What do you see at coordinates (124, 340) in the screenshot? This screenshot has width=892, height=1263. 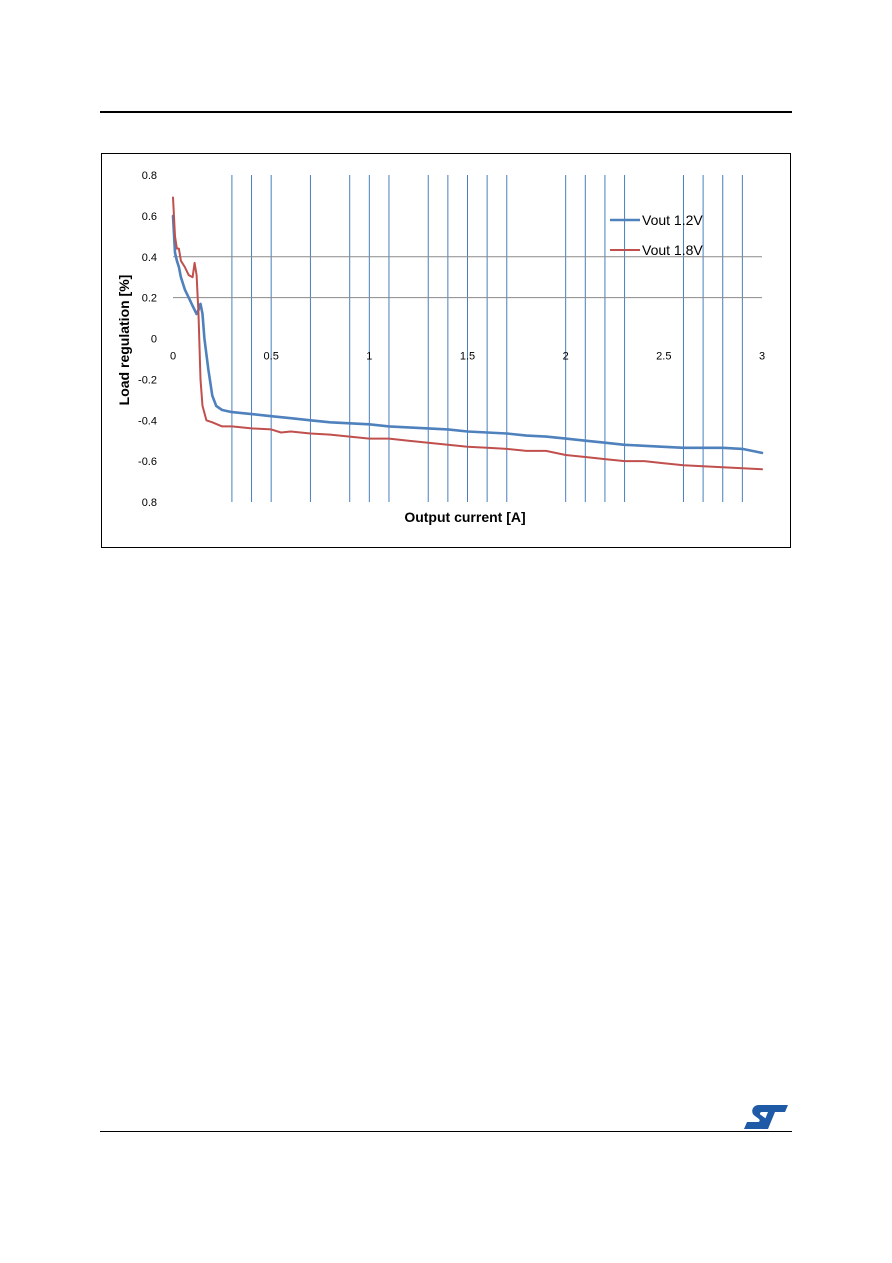 I see `y-axis-label: Load regulation [%]` at bounding box center [124, 340].